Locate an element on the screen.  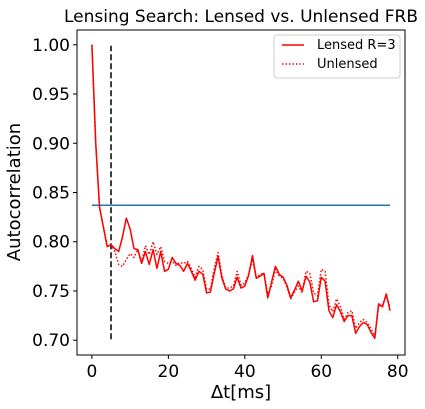
y-axis-label: Autocorrelation is located at coordinates (14, 192).